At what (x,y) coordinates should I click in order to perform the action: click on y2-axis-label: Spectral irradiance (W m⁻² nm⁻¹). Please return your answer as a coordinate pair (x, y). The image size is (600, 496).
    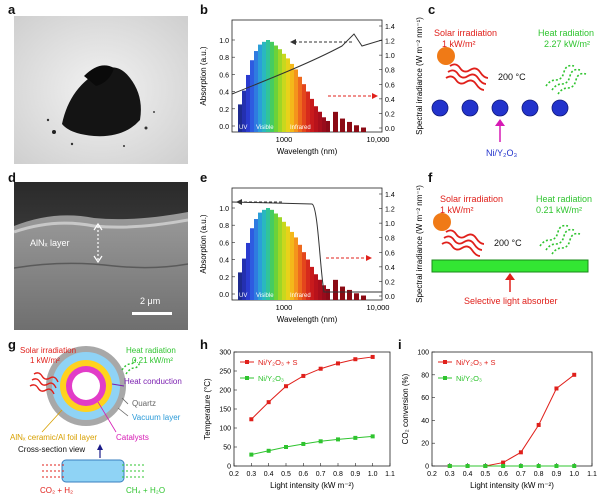
    Looking at the image, I should click on (419, 244).